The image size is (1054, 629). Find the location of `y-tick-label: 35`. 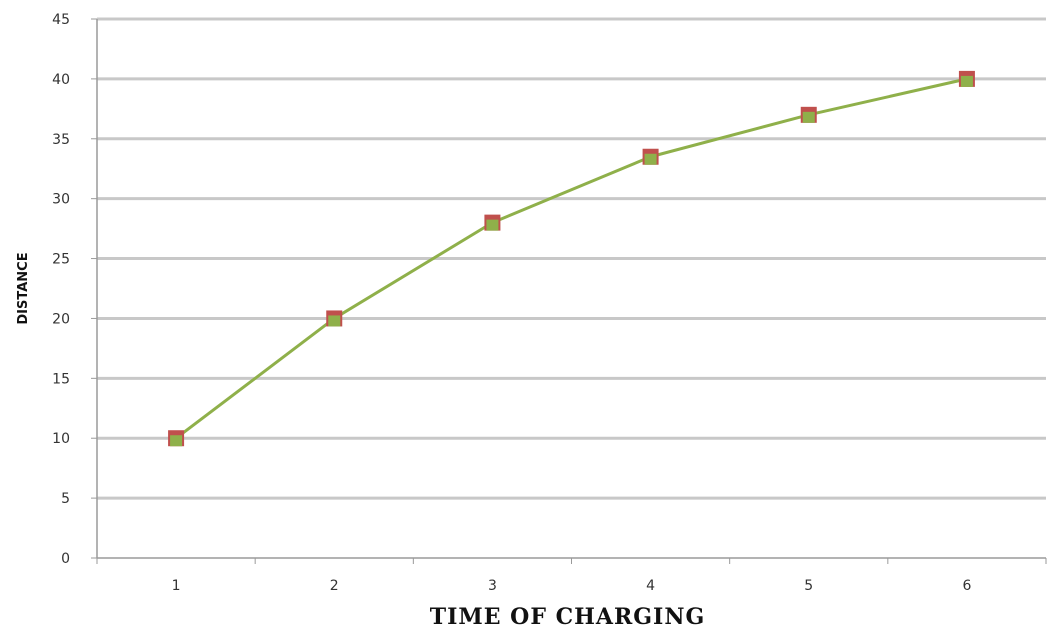

y-tick-label: 35 is located at coordinates (61, 140).